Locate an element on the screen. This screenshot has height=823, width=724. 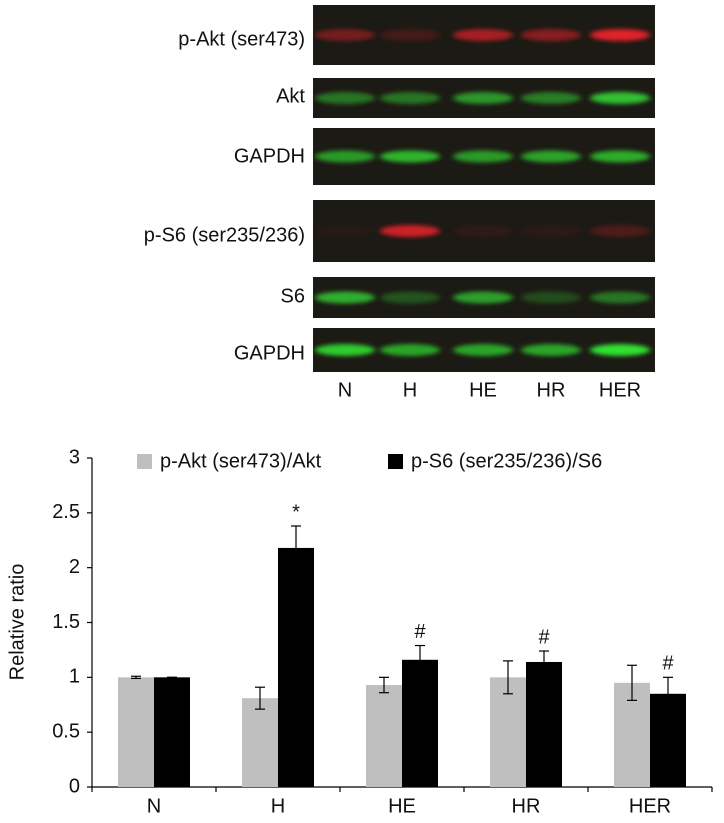
y-tick-label: 0.5 is located at coordinates (66, 731).